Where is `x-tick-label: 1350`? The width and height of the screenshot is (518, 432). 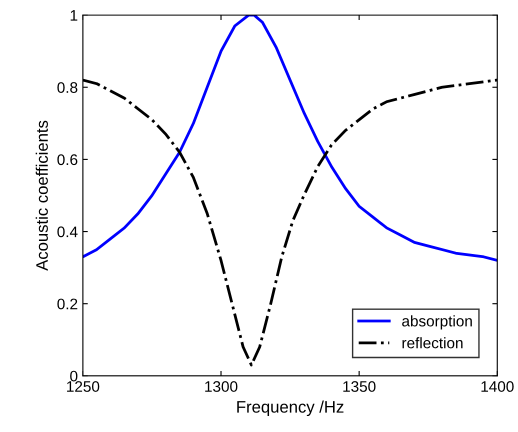 x-tick-label: 1350 is located at coordinates (359, 386).